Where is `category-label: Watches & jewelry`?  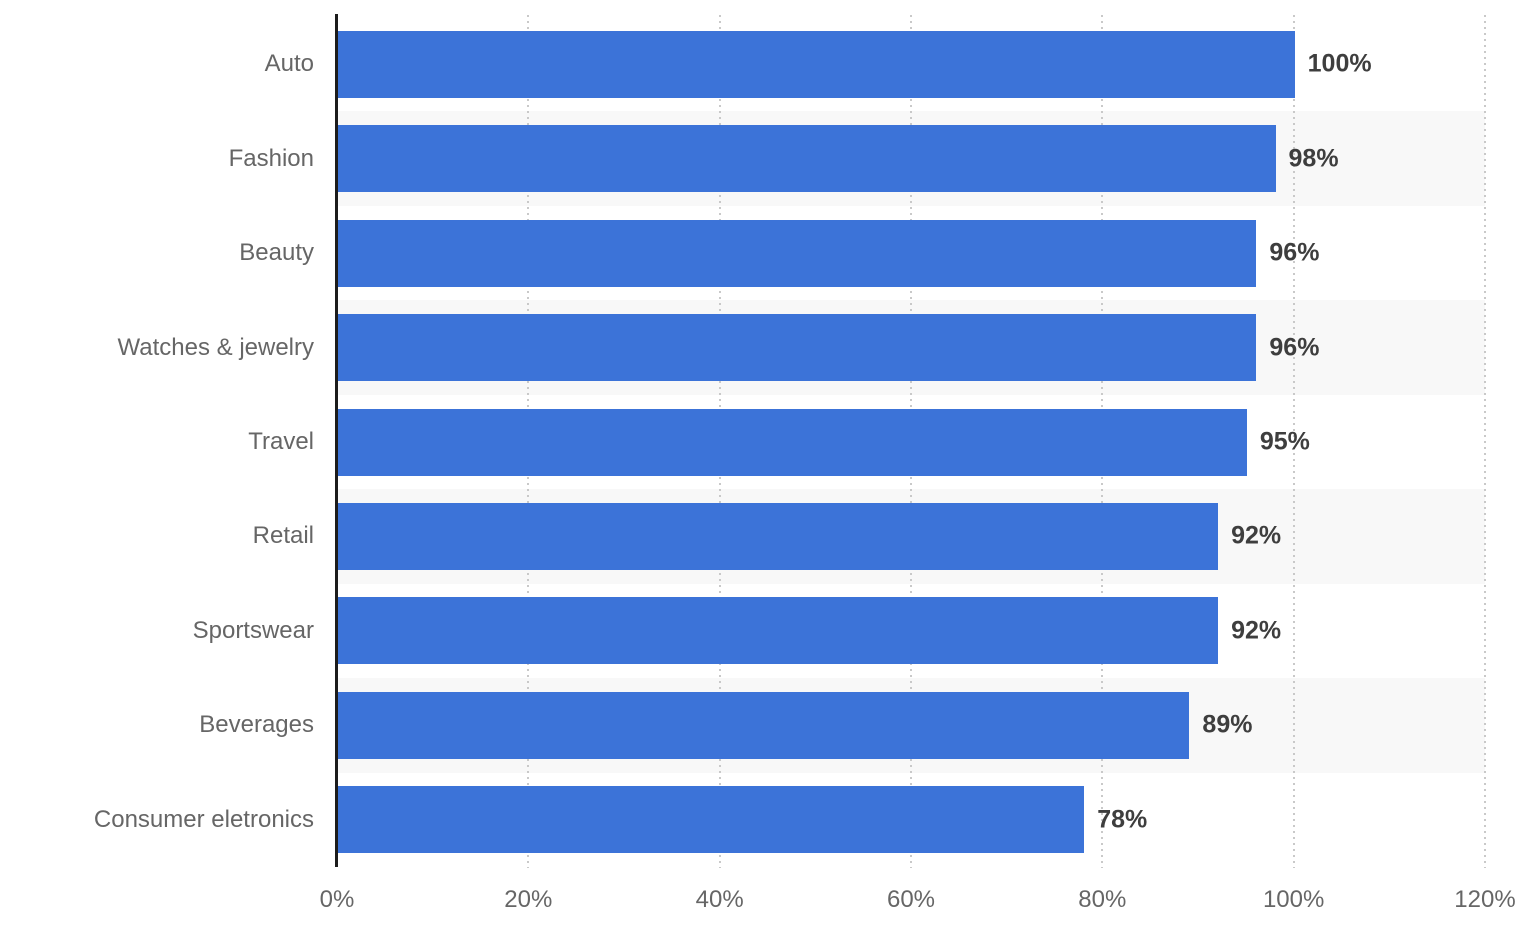 category-label: Watches & jewelry is located at coordinates (216, 347).